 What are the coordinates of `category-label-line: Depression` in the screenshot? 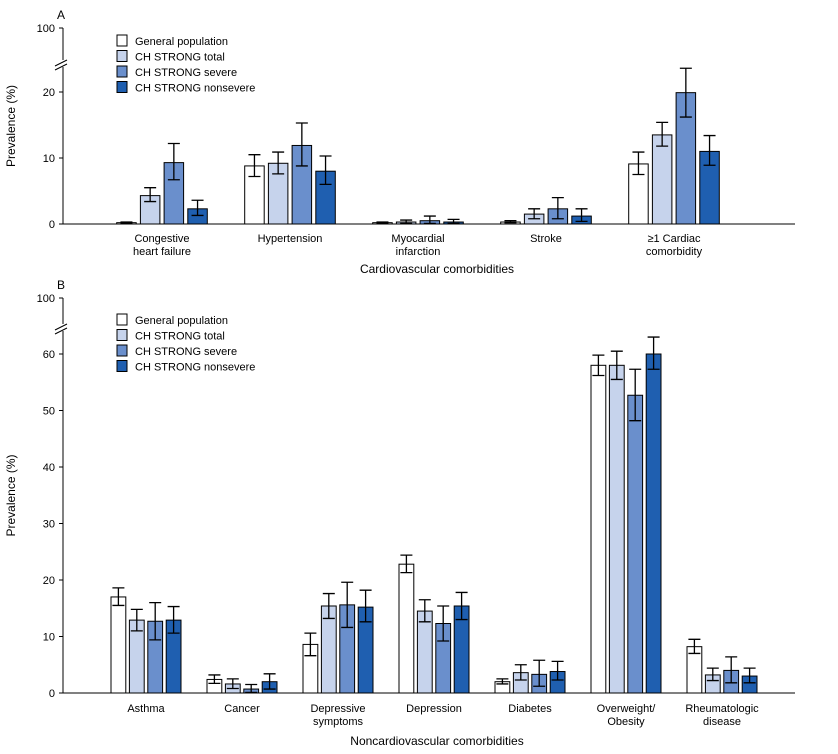 It's located at (434, 709).